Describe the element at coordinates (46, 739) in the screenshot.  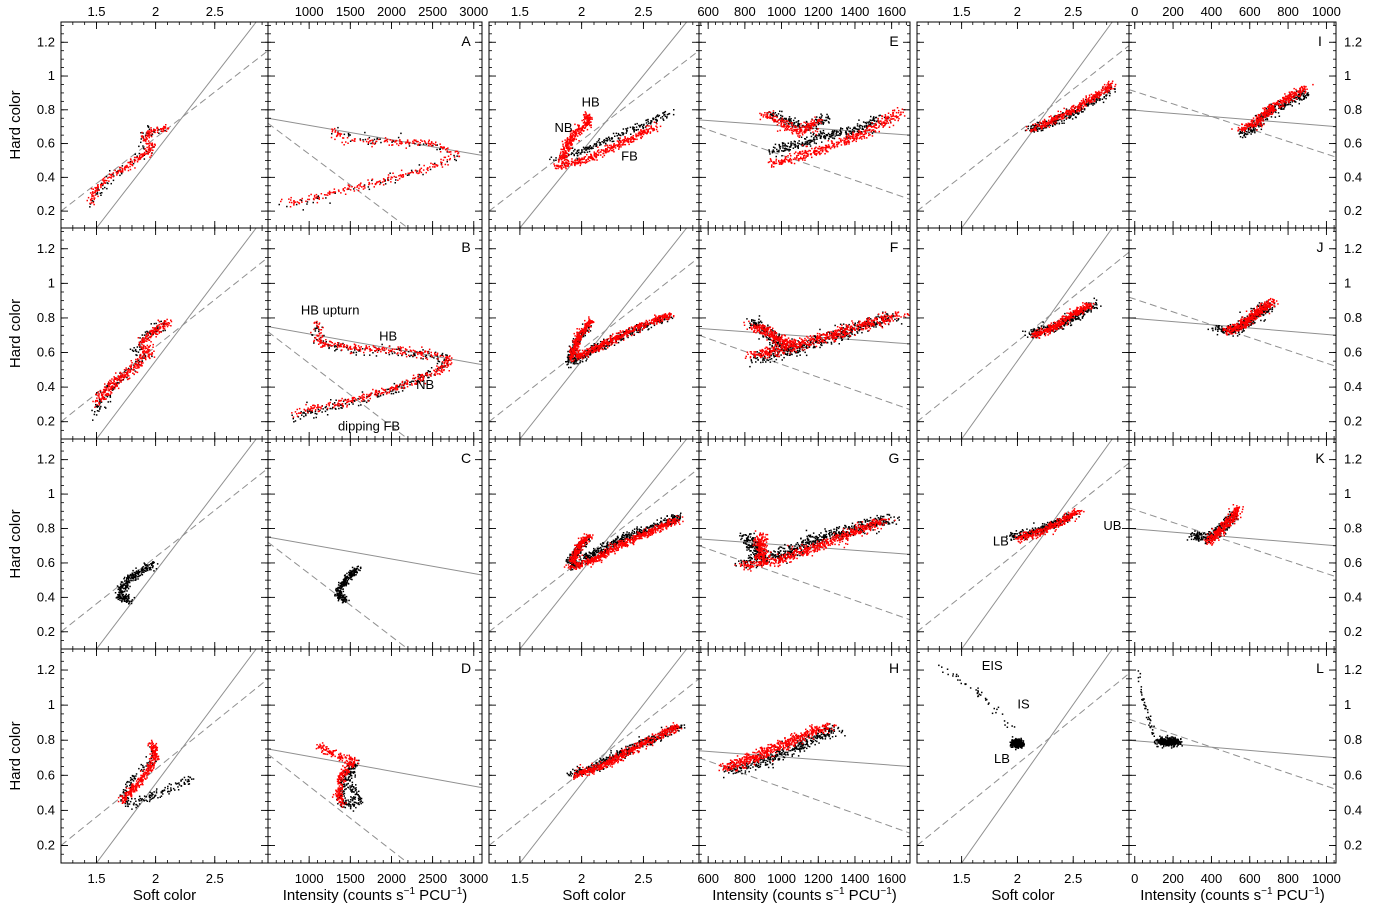
I see `y-tick-label-left: 0.8` at that location.